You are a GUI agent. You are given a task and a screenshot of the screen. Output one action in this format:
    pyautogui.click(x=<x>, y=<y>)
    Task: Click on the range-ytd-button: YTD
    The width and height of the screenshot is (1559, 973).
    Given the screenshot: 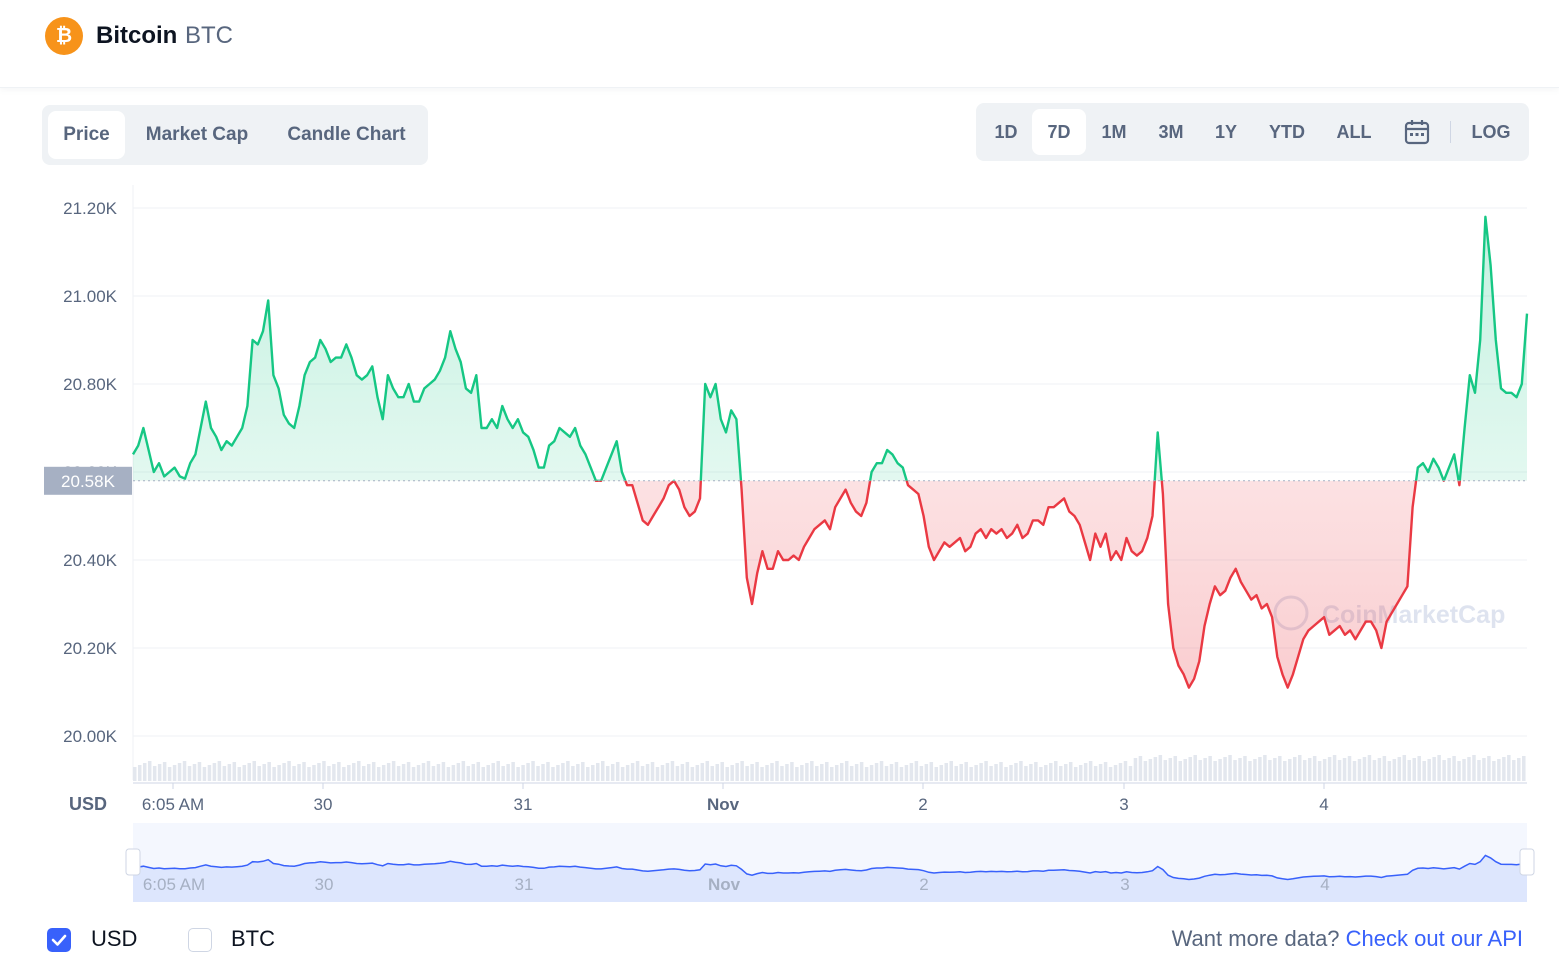 What is the action you would take?
    pyautogui.click(x=1287, y=132)
    